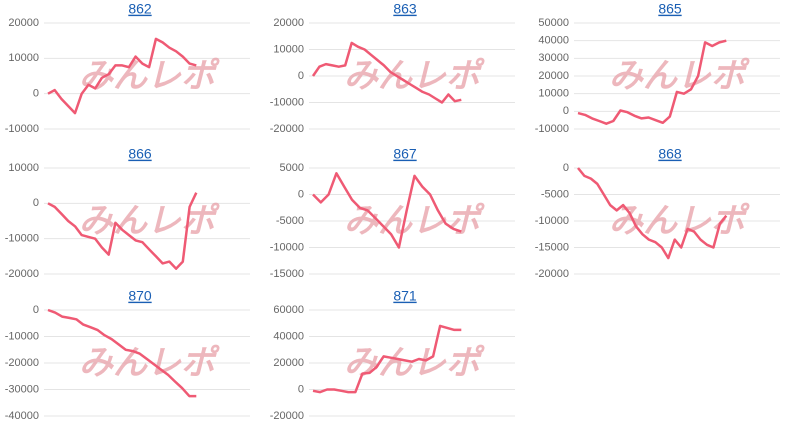 The image size is (800, 432). What do you see at coordinates (140, 9) in the screenshot?
I see `chart-title: 862` at bounding box center [140, 9].